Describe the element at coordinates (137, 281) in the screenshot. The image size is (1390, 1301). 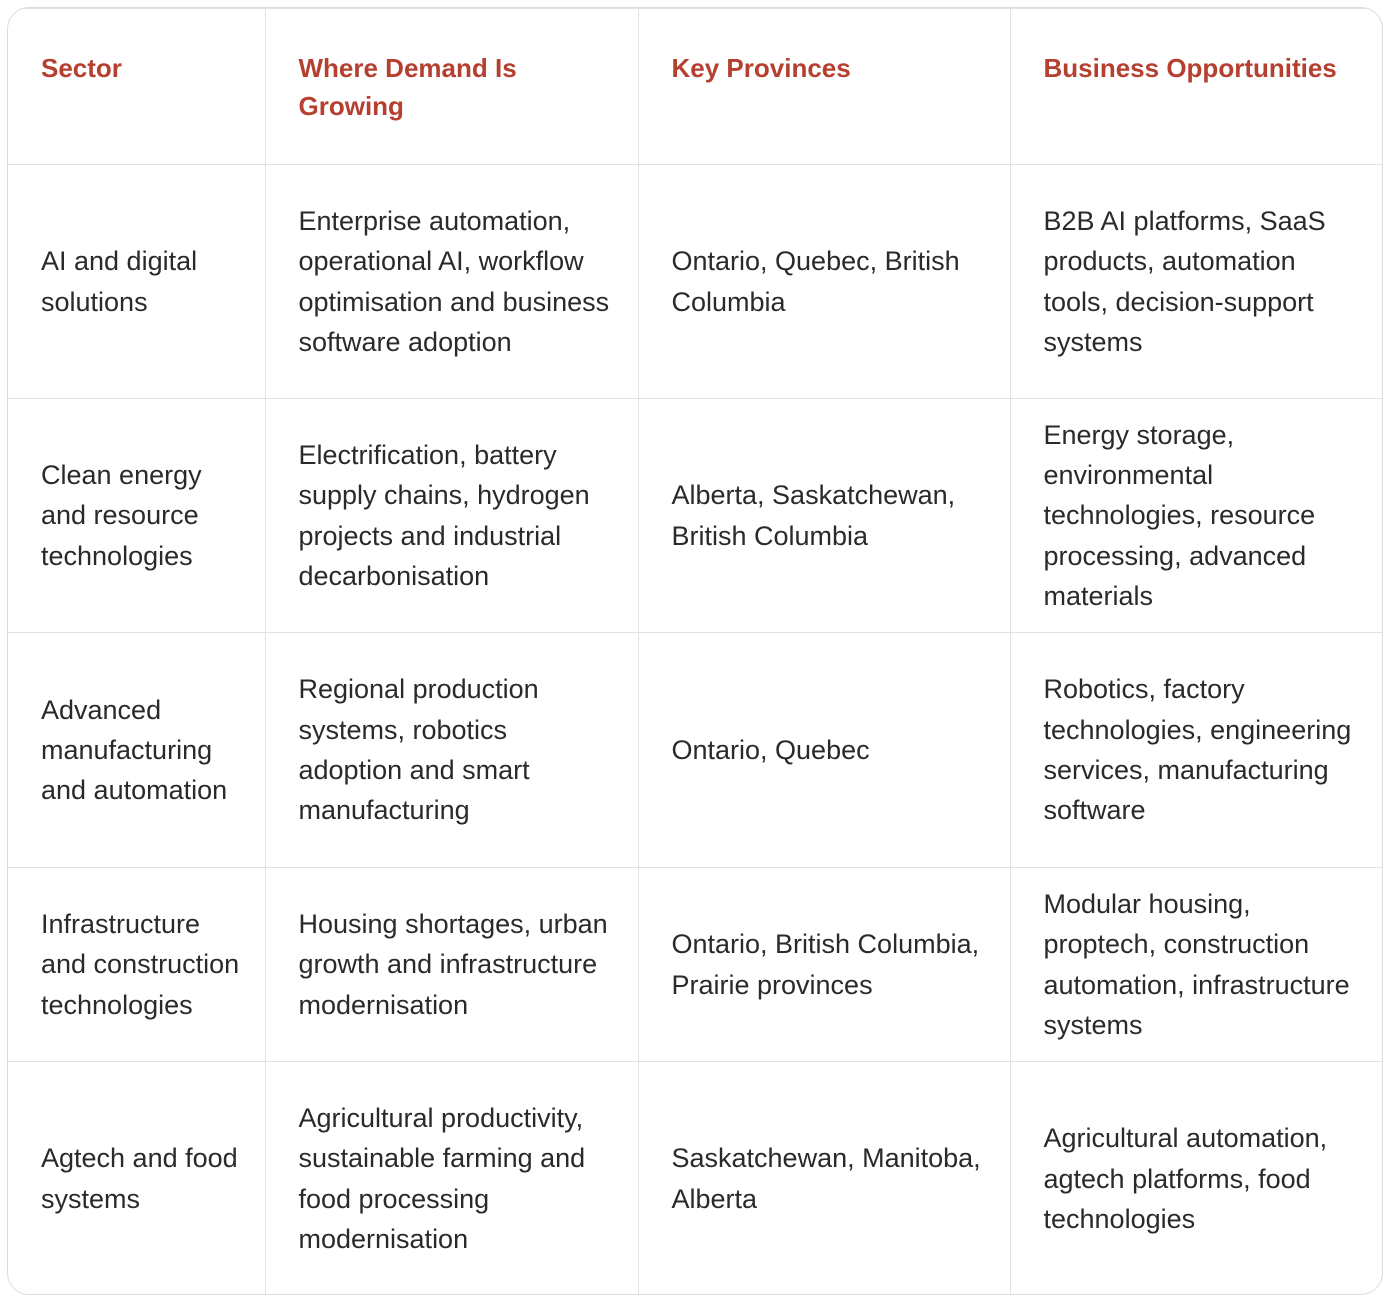
I see `table-cell: AI and digital solutions` at that location.